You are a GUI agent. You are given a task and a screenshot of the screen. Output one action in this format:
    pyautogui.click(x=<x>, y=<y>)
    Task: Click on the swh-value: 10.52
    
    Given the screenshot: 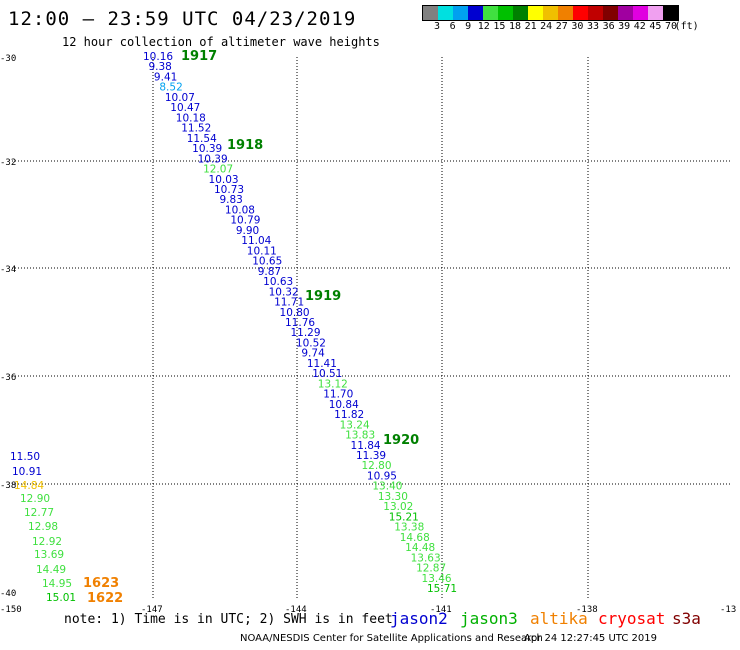 What is the action you would take?
    pyautogui.click(x=311, y=343)
    